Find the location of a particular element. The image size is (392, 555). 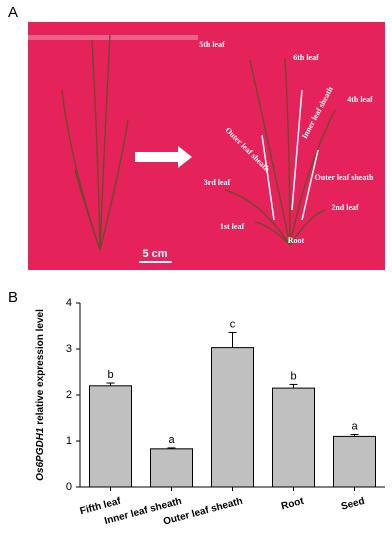

y-tick-label: 4 is located at coordinates (69, 303).